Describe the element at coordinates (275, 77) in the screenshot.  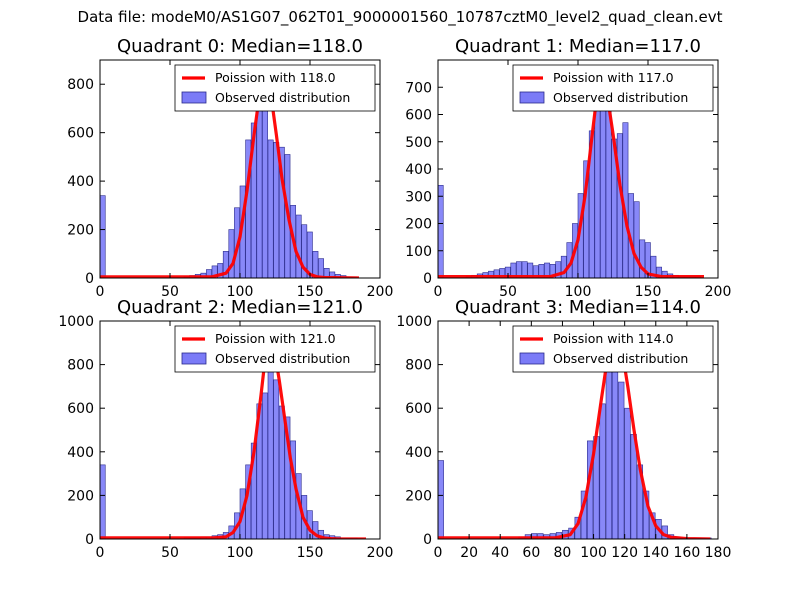
I see `legend-poisson-label: Poission with 118.0` at that location.